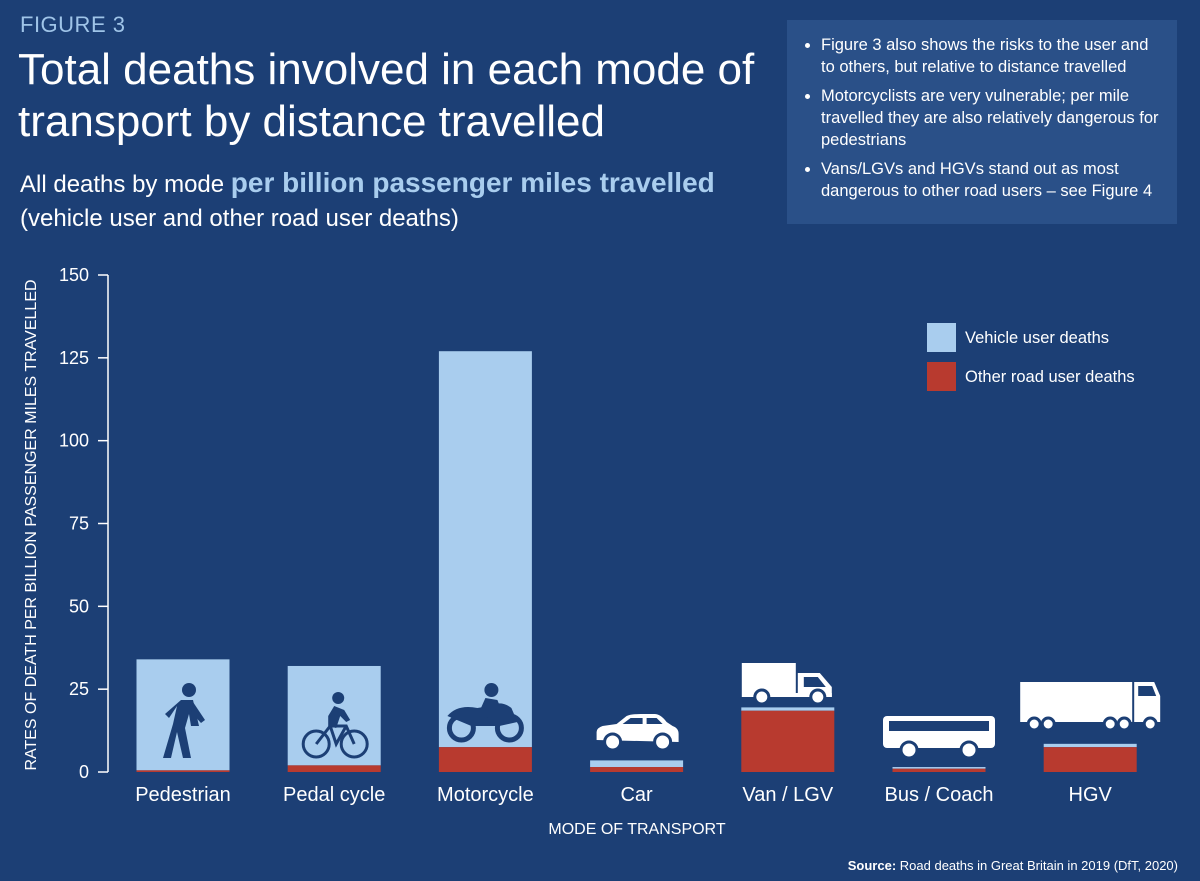  I want to click on icons-layer, so click(662, 711).